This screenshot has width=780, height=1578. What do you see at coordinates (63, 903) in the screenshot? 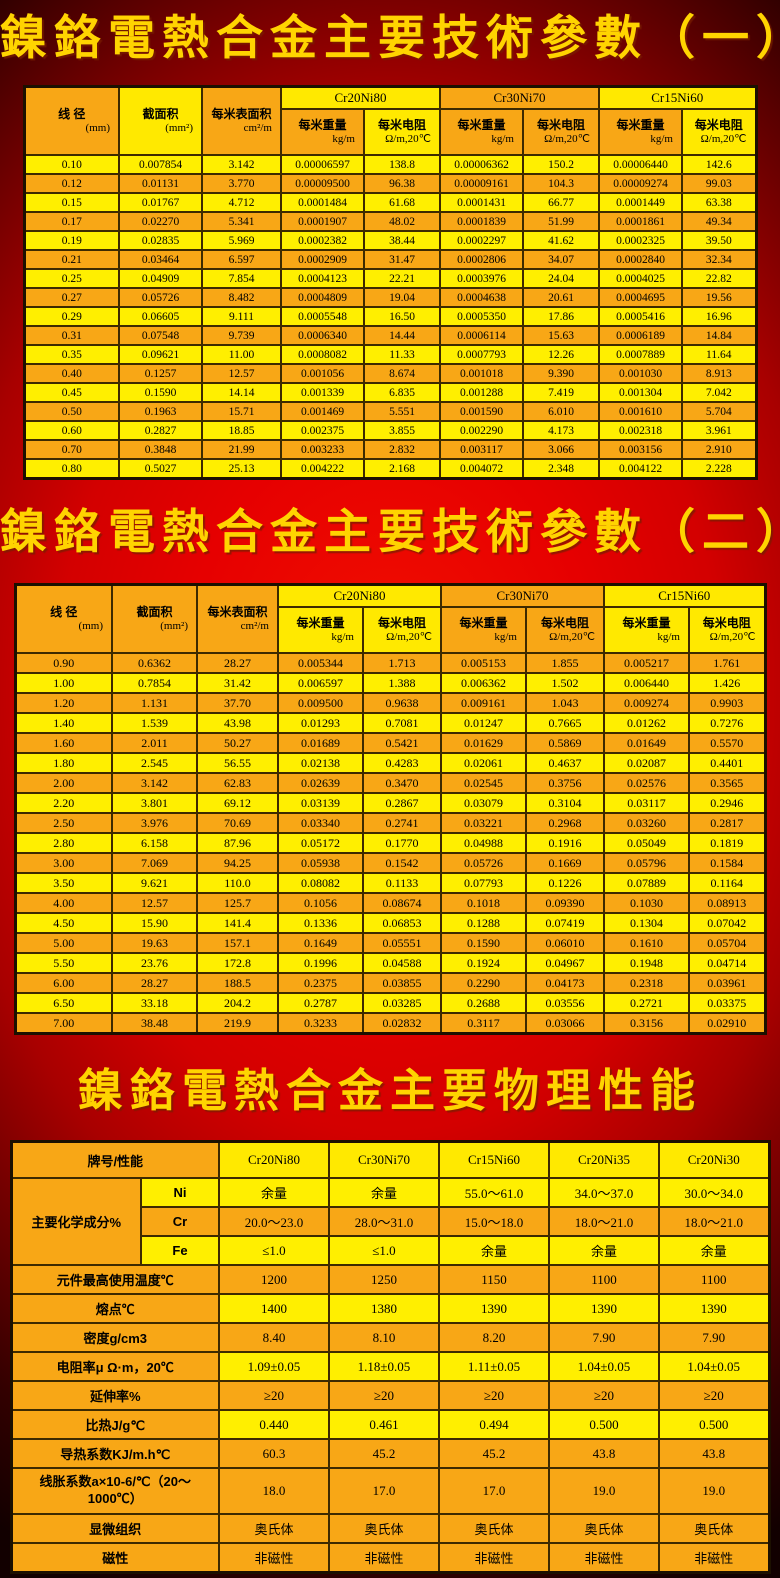
I see `spec-cell: 4.00` at bounding box center [63, 903].